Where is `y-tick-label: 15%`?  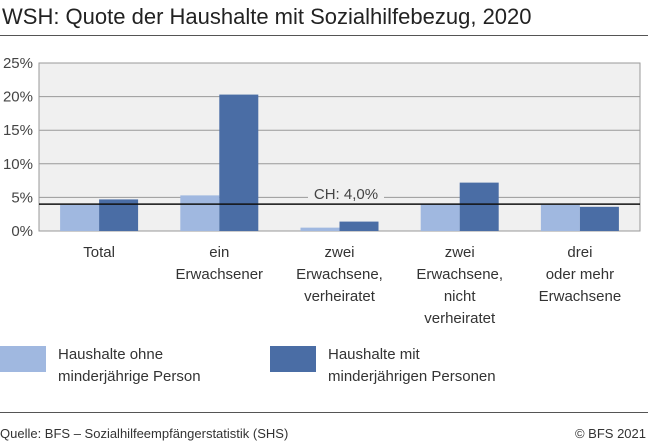
y-tick-label: 15% is located at coordinates (18, 130).